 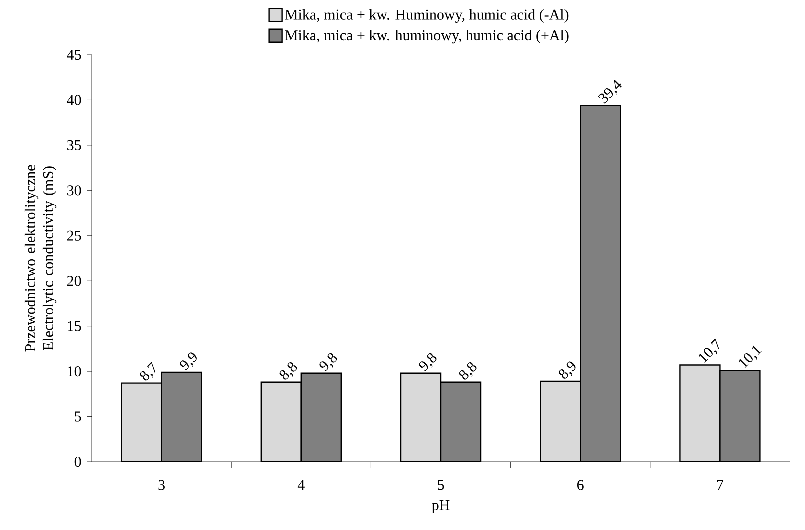 I want to click on y-tick-label: 15, so click(x=75, y=326).